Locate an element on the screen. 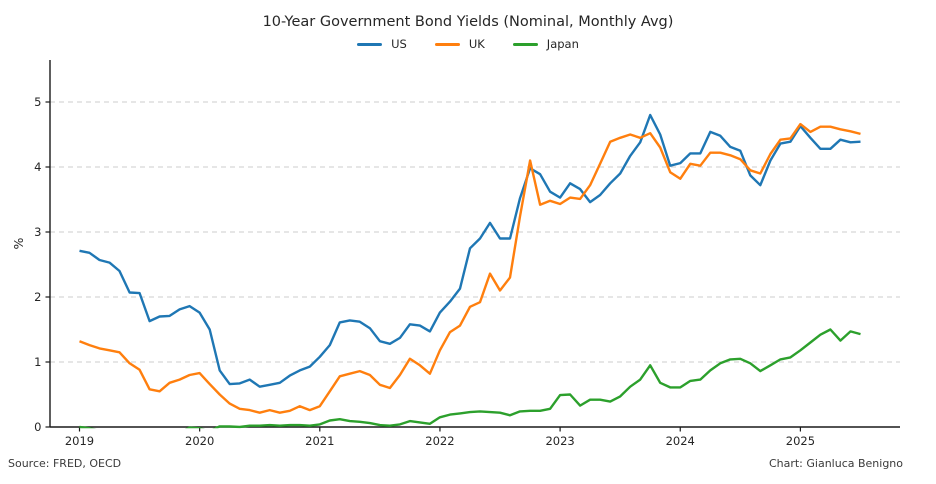  legend-label-japan: Japan is located at coordinates (562, 44).